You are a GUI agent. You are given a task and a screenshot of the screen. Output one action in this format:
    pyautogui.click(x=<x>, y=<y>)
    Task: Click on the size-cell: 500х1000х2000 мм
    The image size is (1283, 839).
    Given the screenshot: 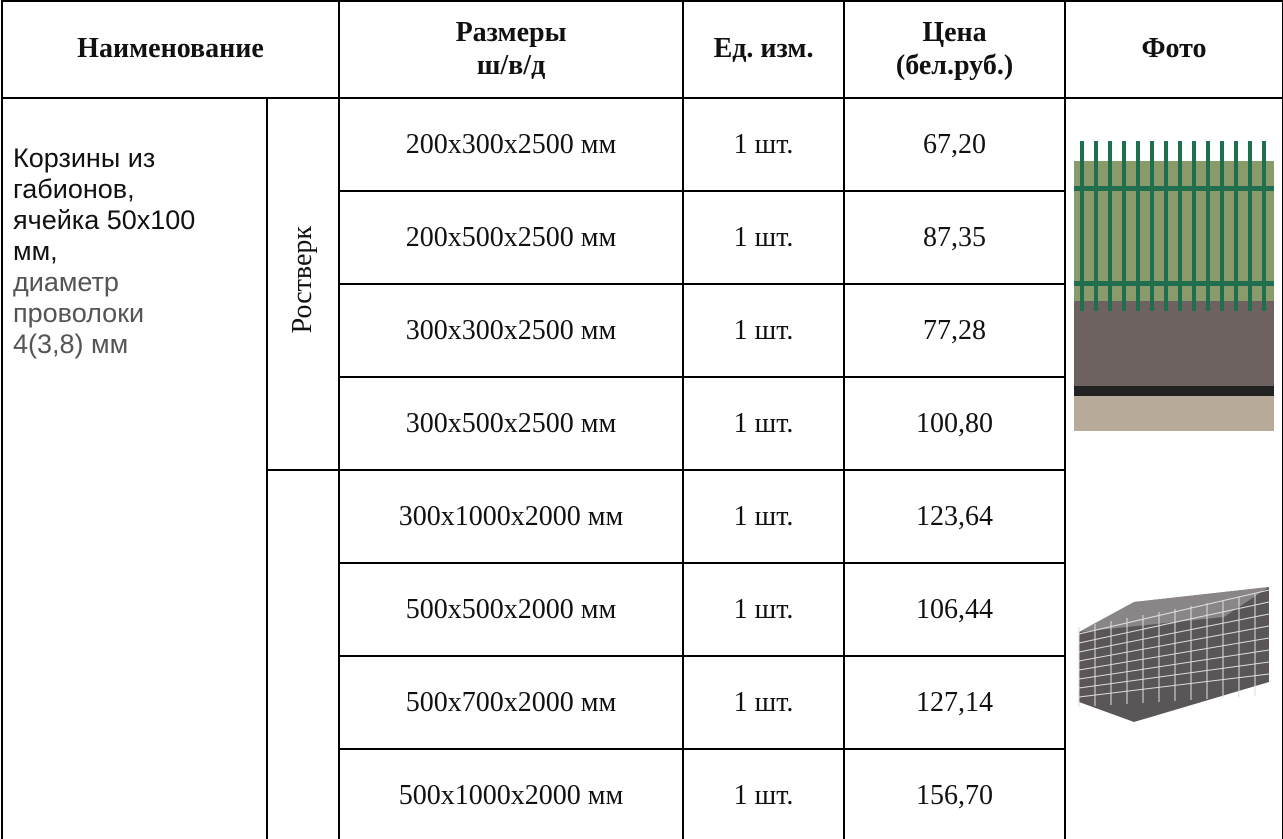 What is the action you would take?
    pyautogui.click(x=511, y=793)
    